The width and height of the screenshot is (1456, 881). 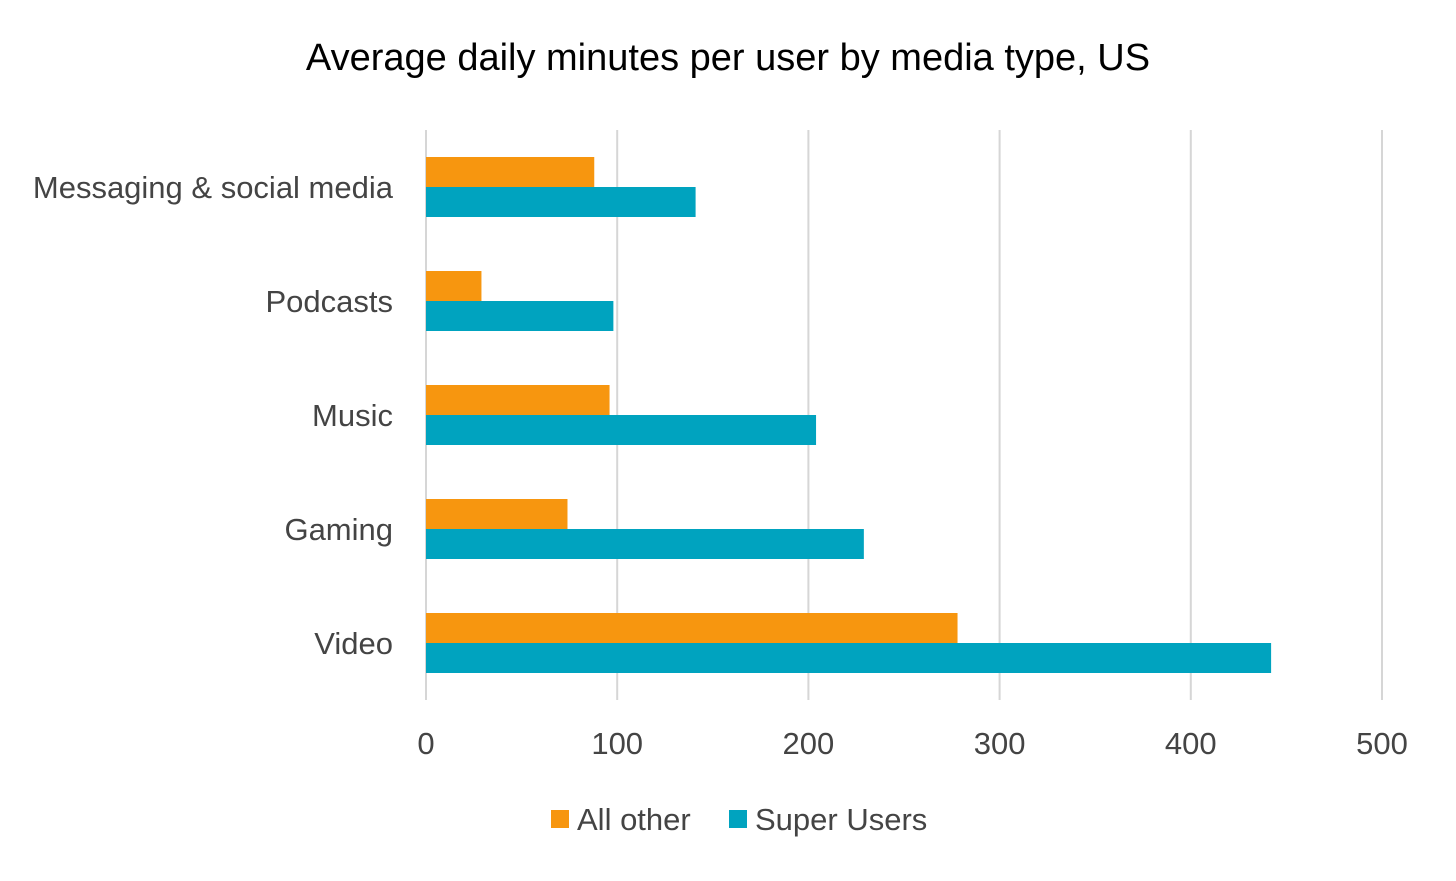 I want to click on x-tick-label-400: 400, so click(x=1191, y=743).